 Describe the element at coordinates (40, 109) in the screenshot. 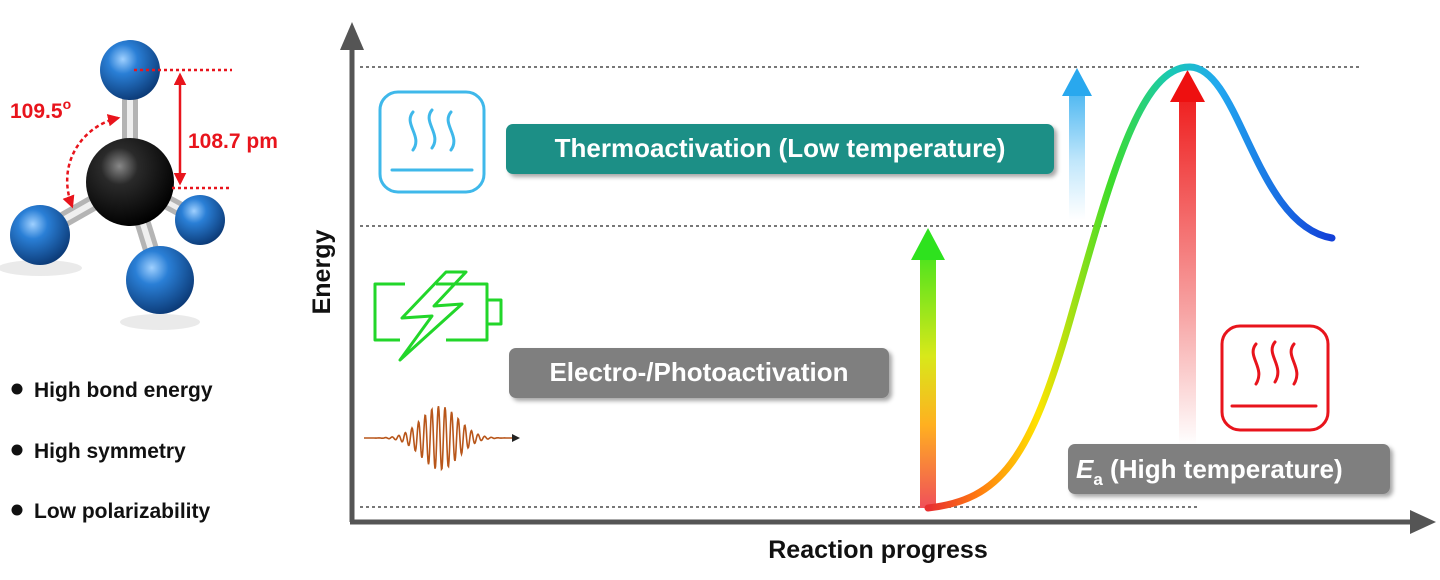

I see `bond-angle-label: 109.5o` at that location.